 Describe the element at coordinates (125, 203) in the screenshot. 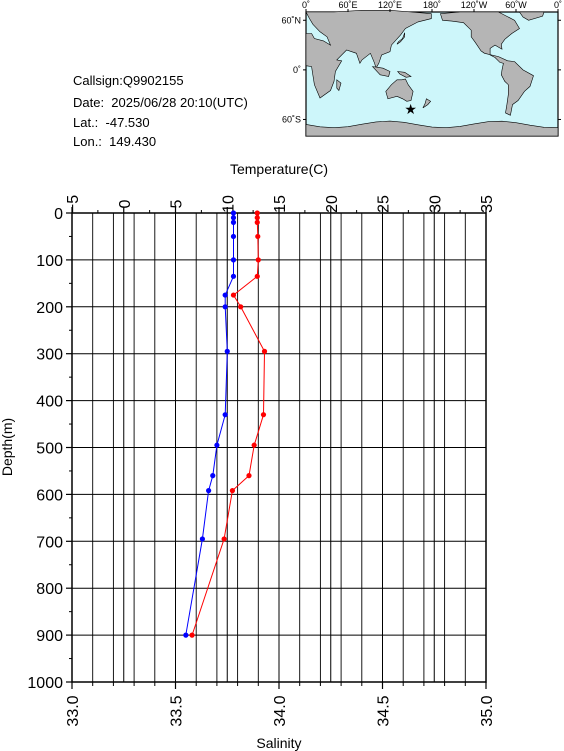

I see `temperature-tick-label: 0` at that location.